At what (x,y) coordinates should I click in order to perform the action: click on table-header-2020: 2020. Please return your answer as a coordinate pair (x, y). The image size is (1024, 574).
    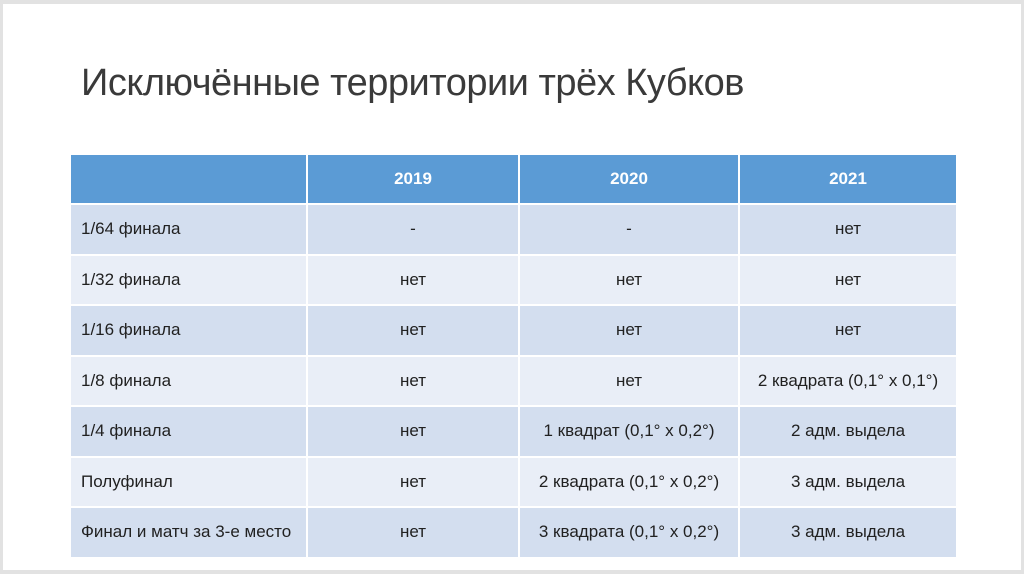
    Looking at the image, I should click on (629, 179).